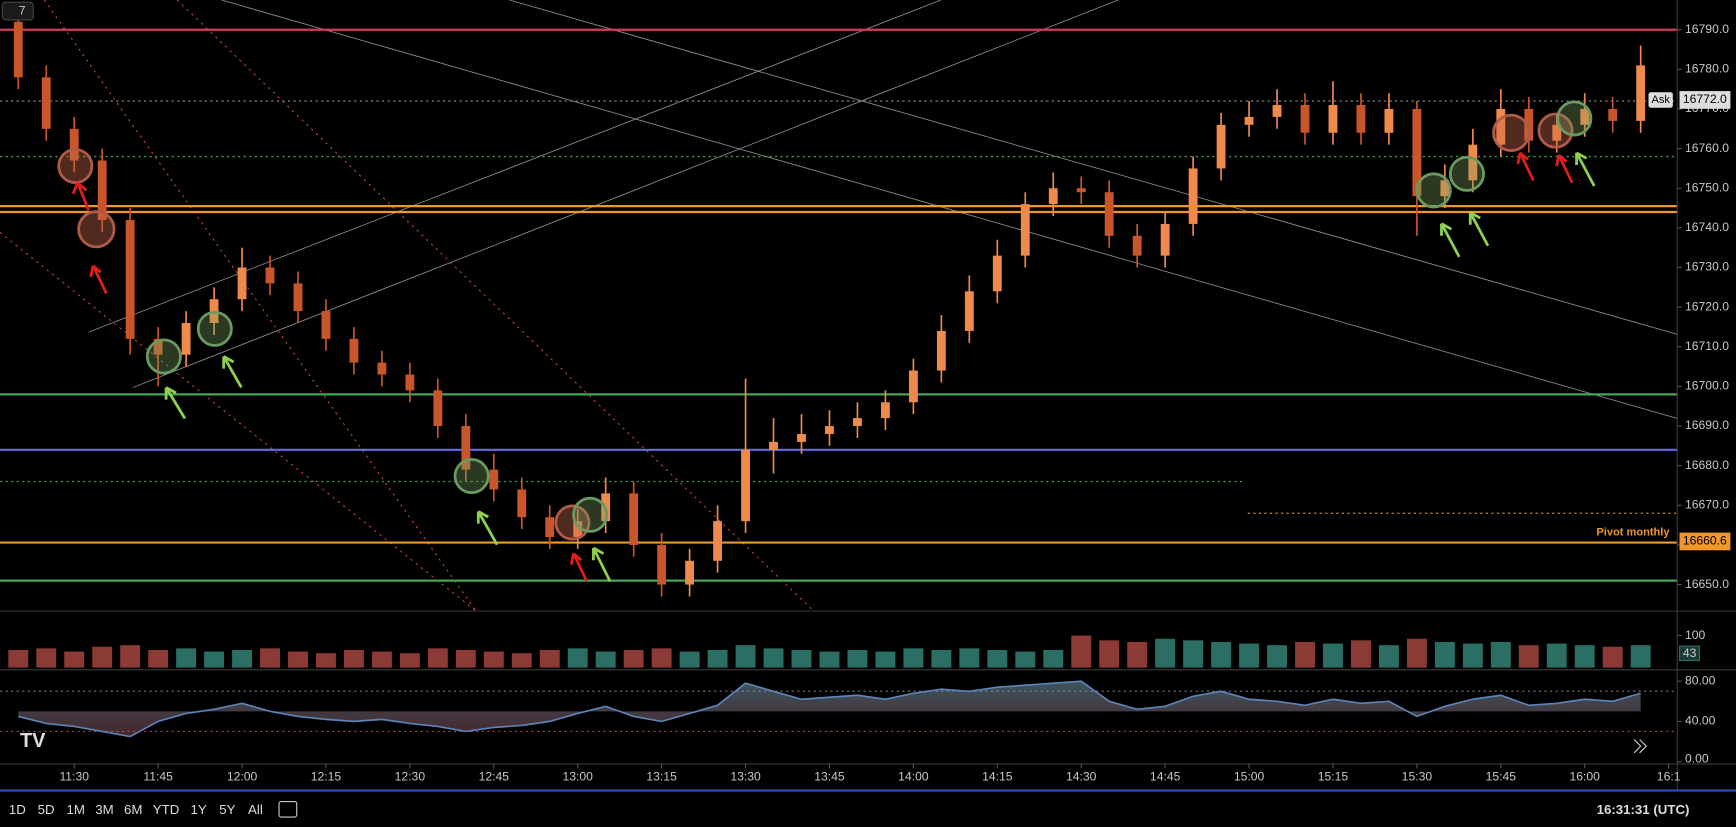 Image resolution: width=1736 pixels, height=827 pixels. What do you see at coordinates (1707, 29) in the screenshot?
I see `y-tick-label: 16790.0` at bounding box center [1707, 29].